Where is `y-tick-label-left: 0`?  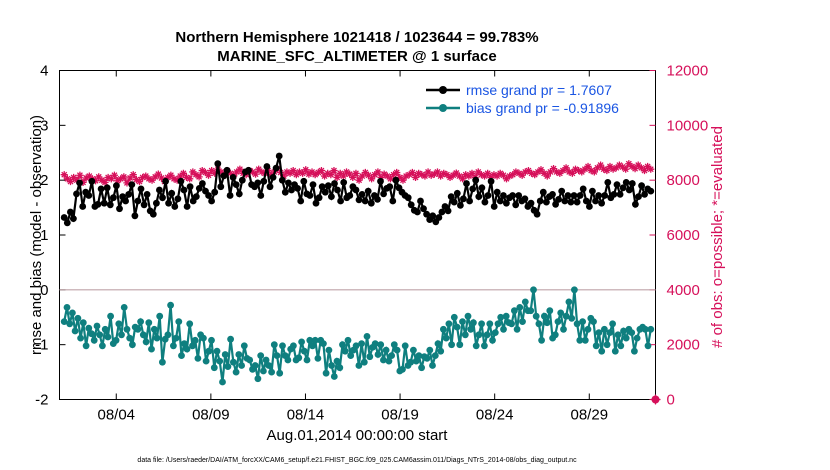 y-tick-label-left: 0 is located at coordinates (44, 290).